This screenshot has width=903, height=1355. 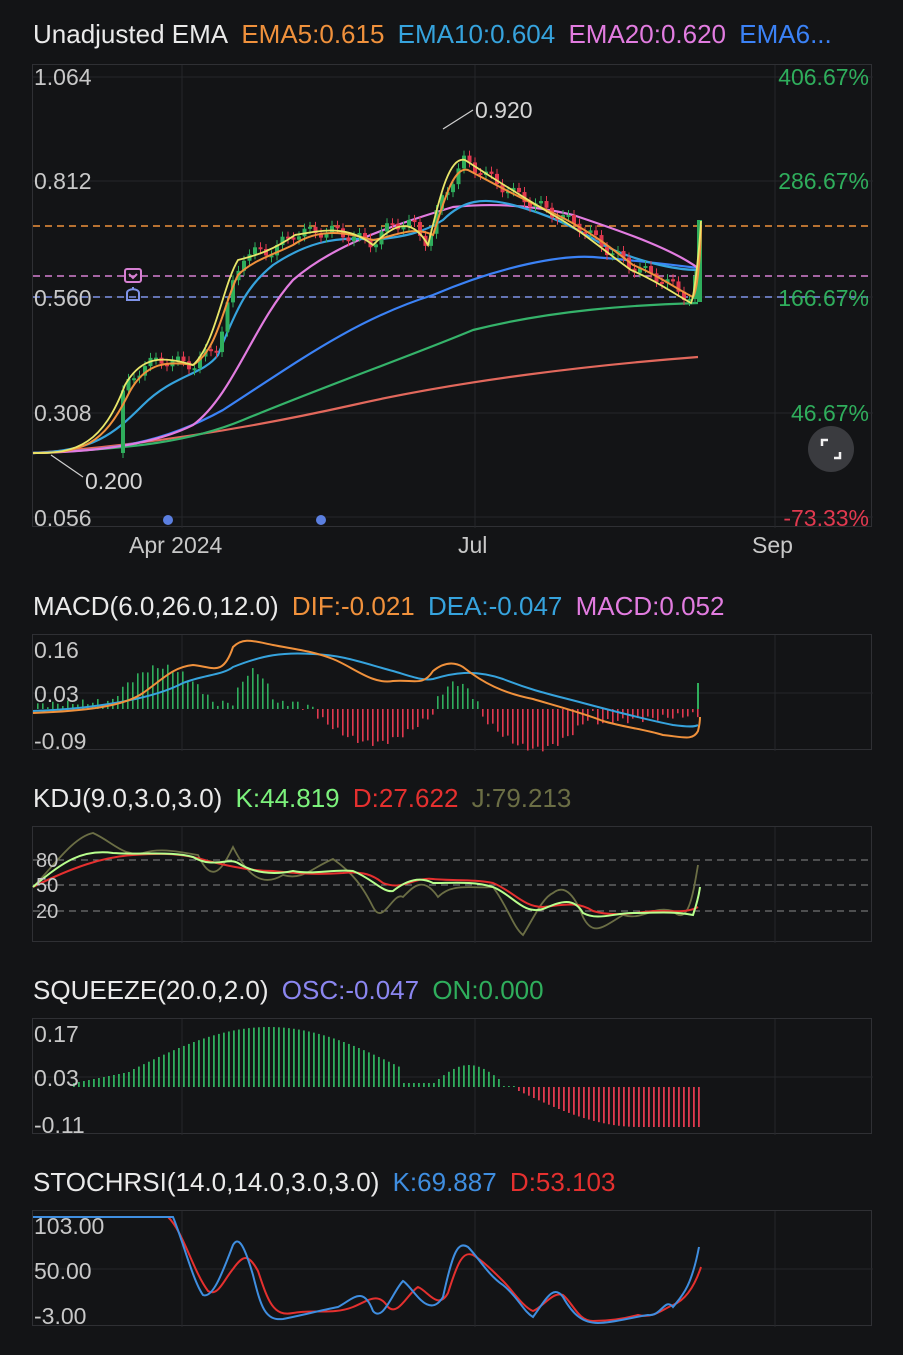 I want to click on stochrsi-canvas, so click(x=453, y=1269).